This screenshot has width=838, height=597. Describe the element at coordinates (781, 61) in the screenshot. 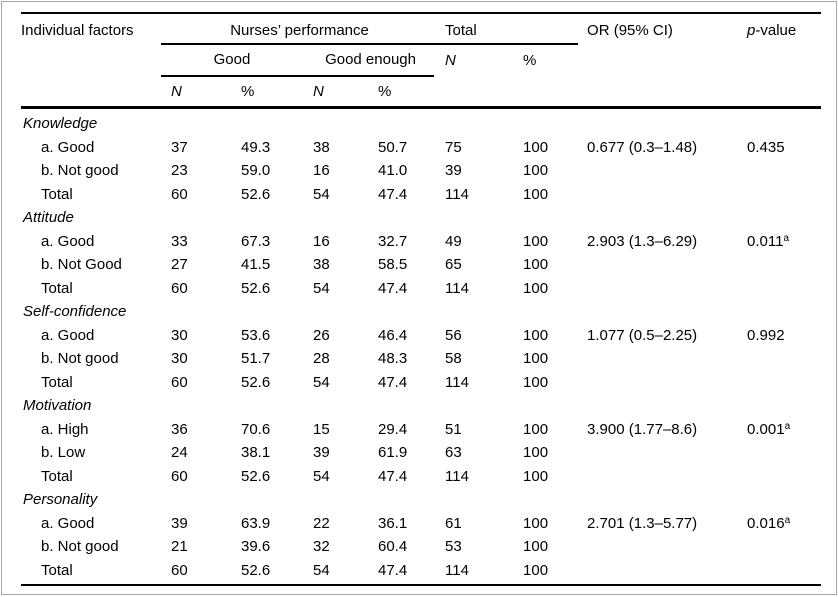

I see `header-p-value: p-value` at that location.